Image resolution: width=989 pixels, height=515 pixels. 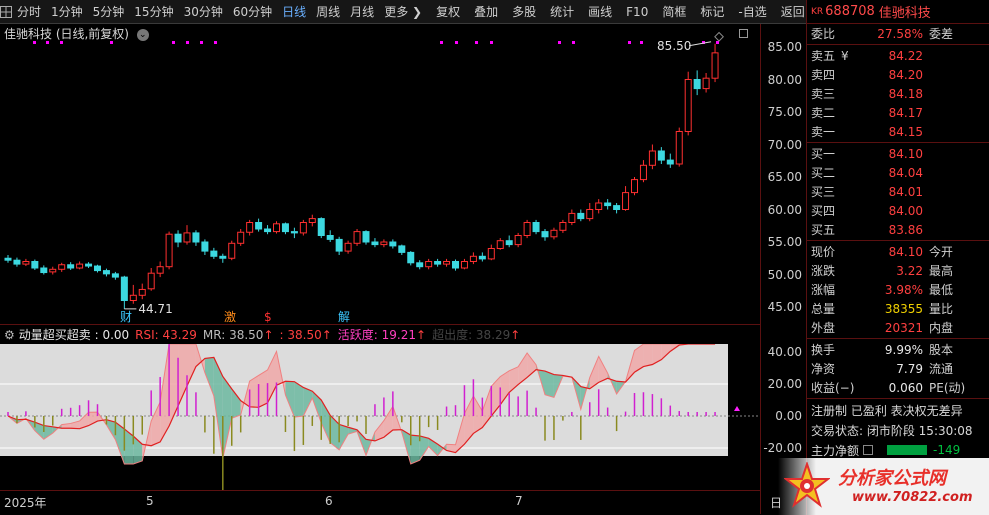 What do you see at coordinates (29, 12) in the screenshot?
I see `period-tab-intraday: 分时` at bounding box center [29, 12].